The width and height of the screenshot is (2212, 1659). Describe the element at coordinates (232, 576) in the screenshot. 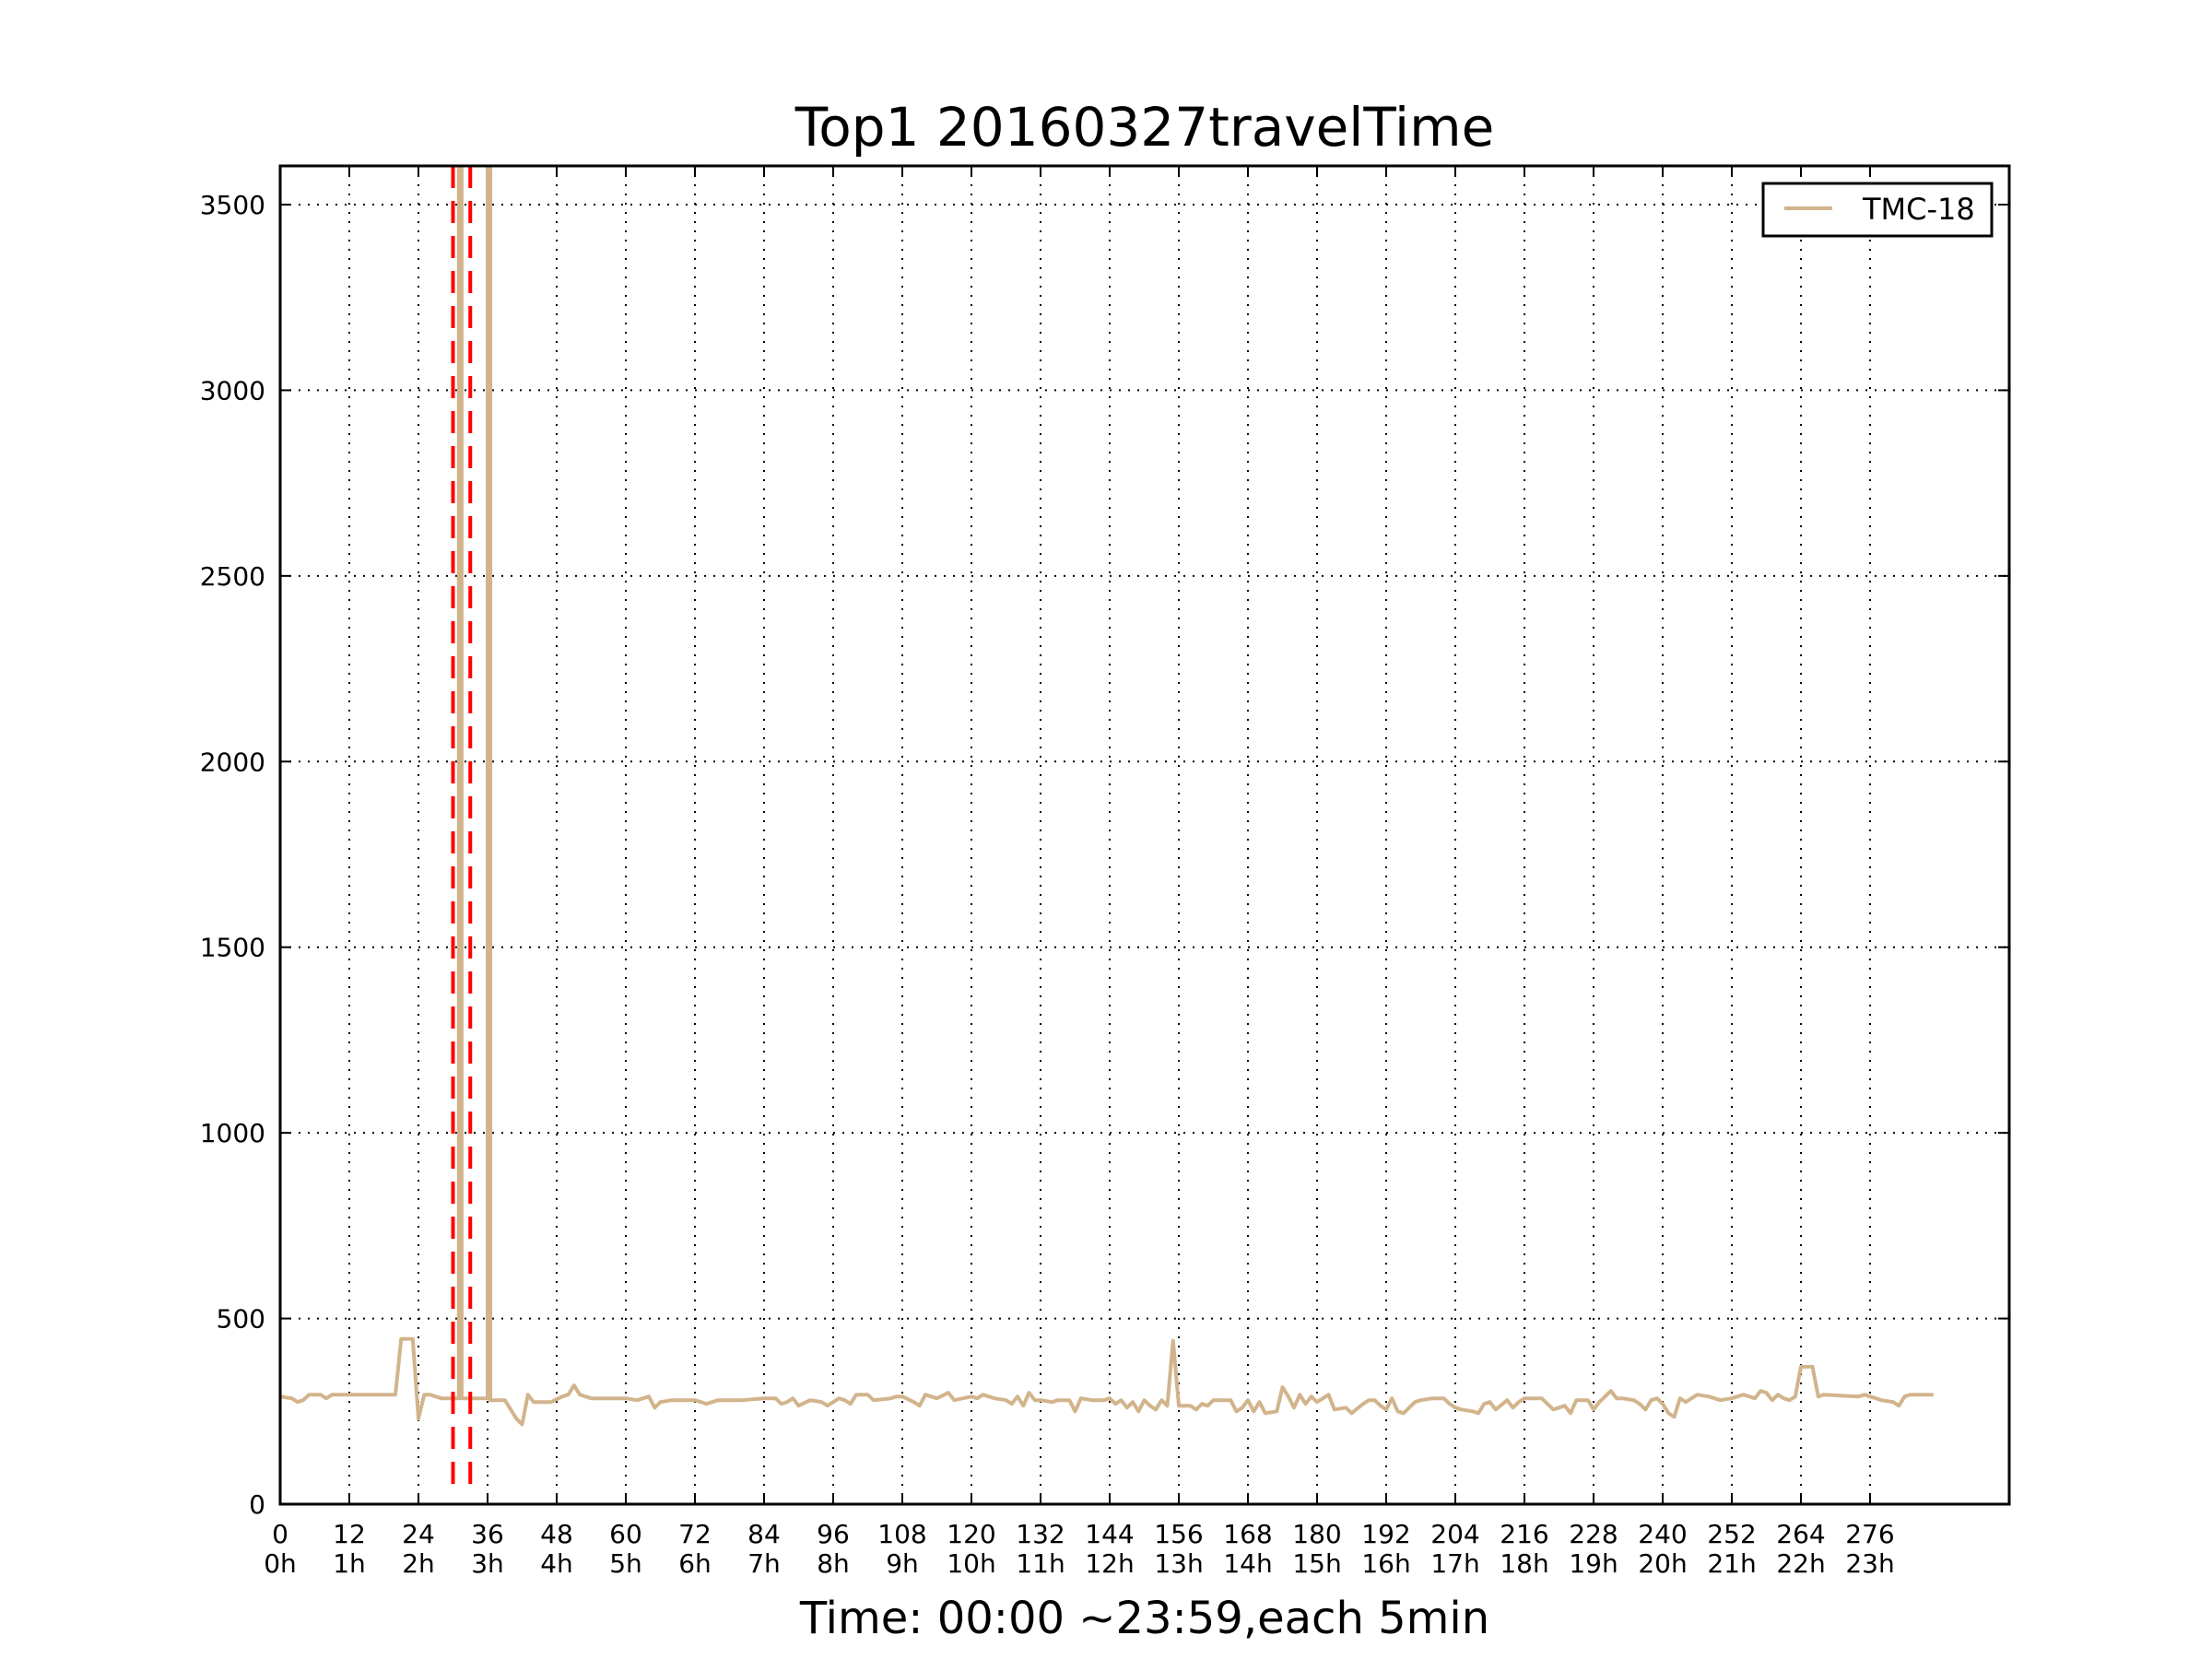

I see `y-tick-label: 2500` at that location.